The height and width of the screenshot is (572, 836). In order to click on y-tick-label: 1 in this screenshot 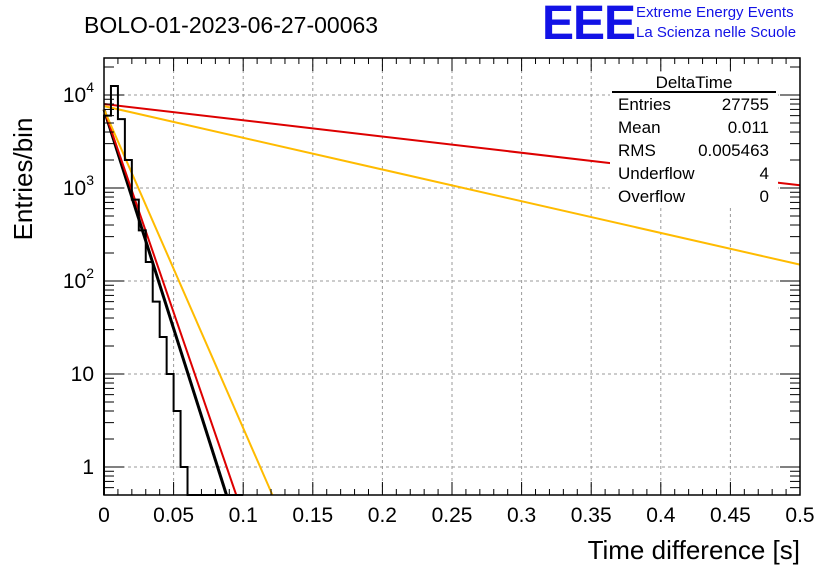, I will do `click(88, 467)`.